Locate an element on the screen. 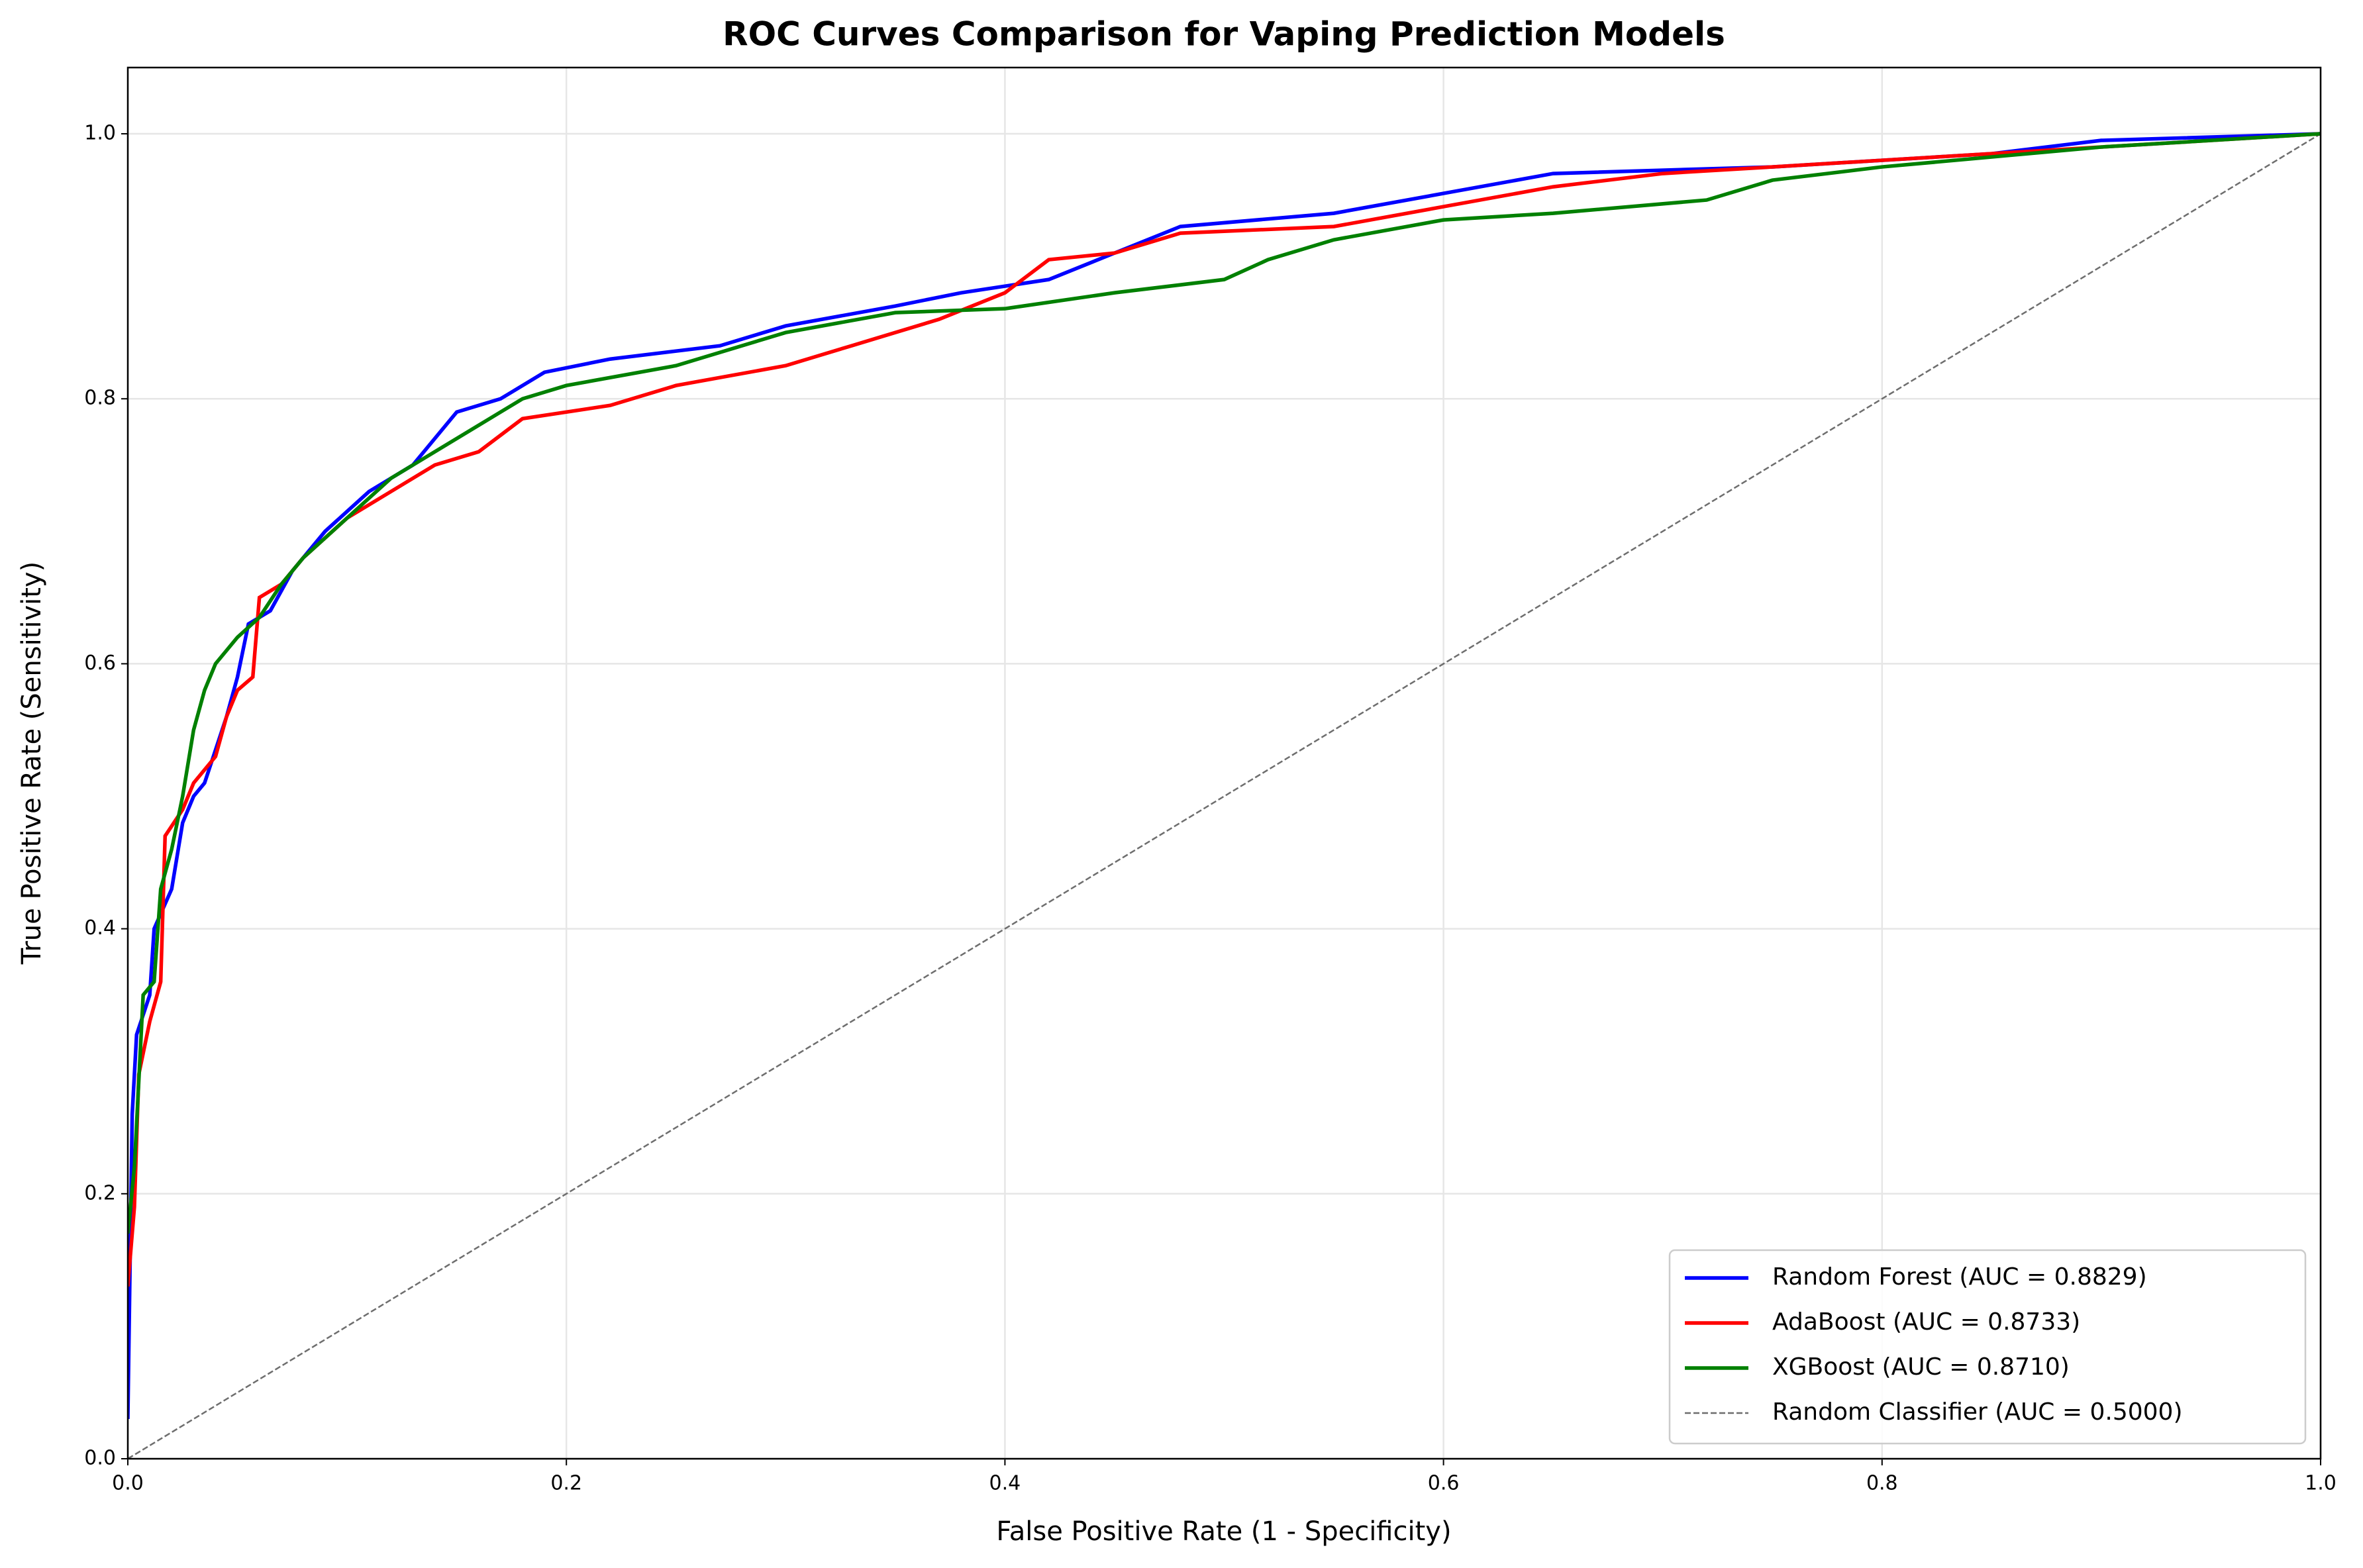 The image size is (2363, 1568). y-tick-label: 0.2 is located at coordinates (100, 1192).